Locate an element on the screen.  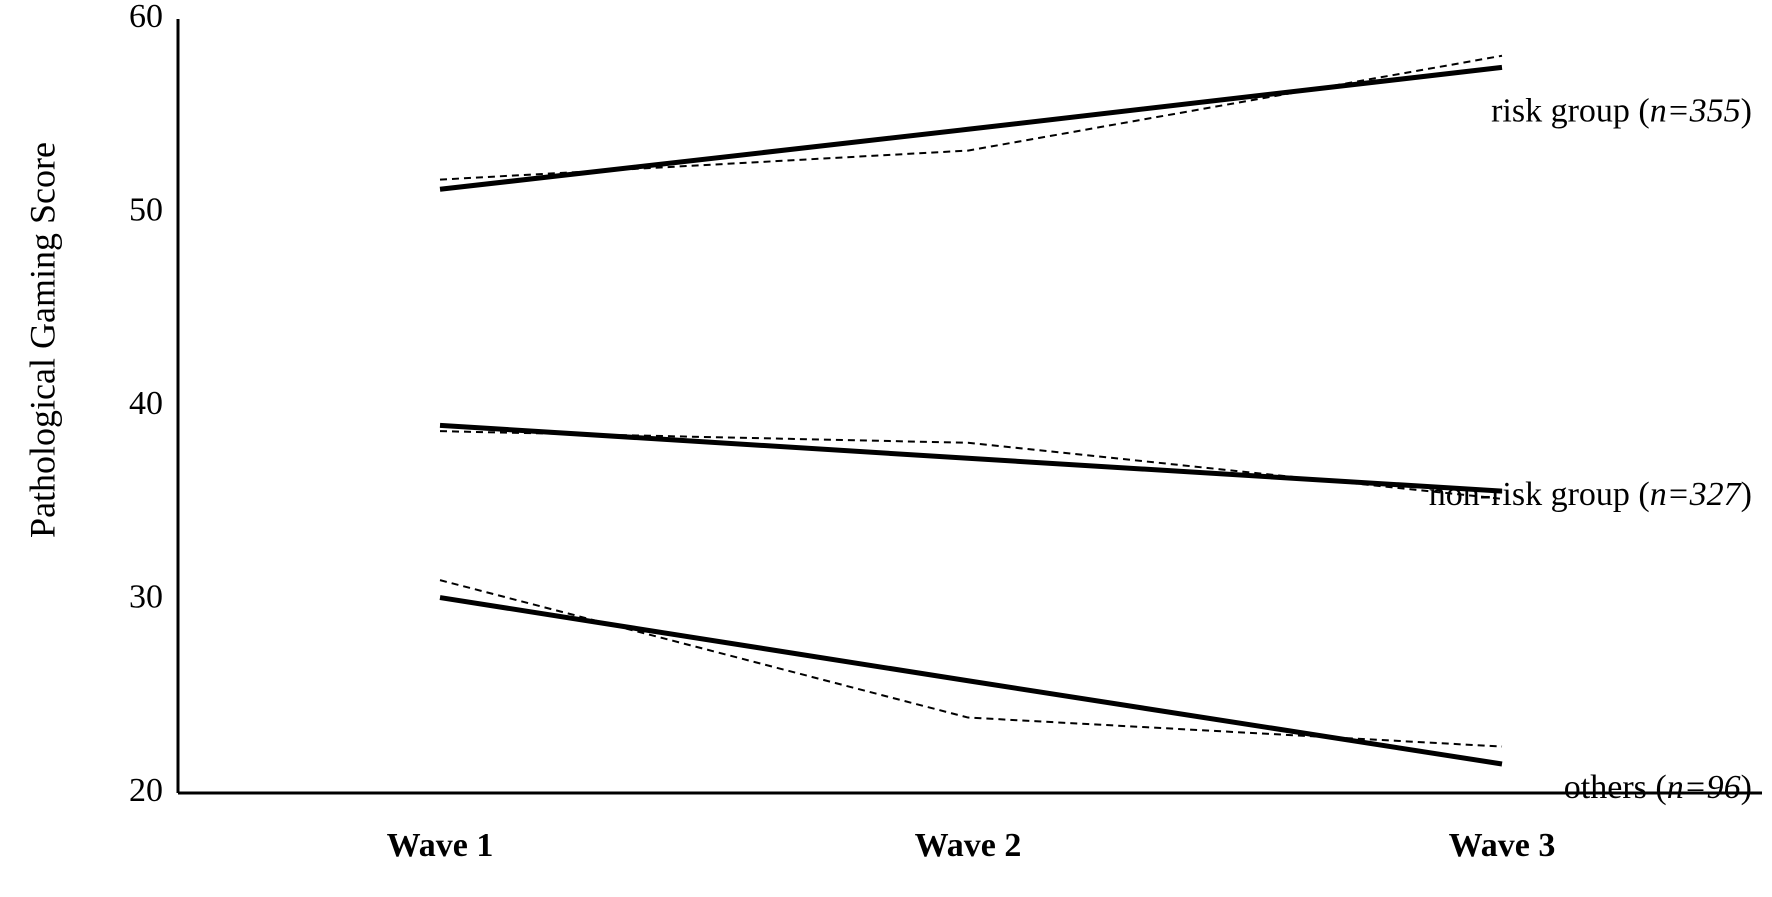
y-axis-ticks: 20 30 40 50 60 is located at coordinates (146, 404).